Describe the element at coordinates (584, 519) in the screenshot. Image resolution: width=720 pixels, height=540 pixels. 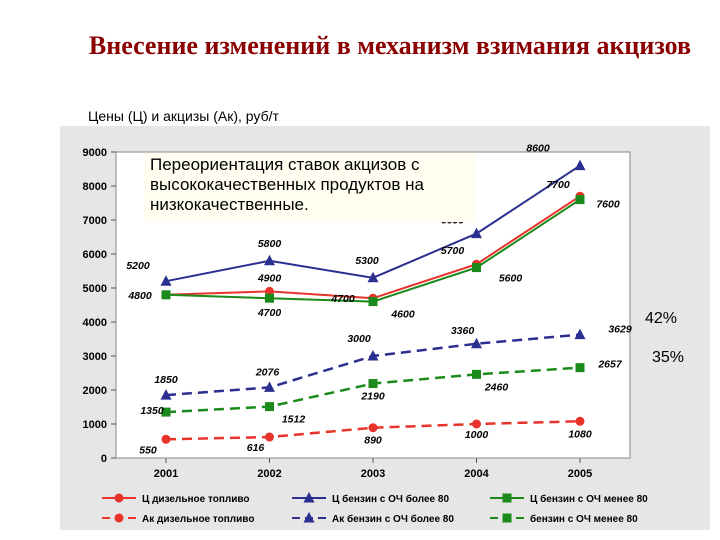
I see `legend-label: бензин с ОЧ менее 80` at that location.